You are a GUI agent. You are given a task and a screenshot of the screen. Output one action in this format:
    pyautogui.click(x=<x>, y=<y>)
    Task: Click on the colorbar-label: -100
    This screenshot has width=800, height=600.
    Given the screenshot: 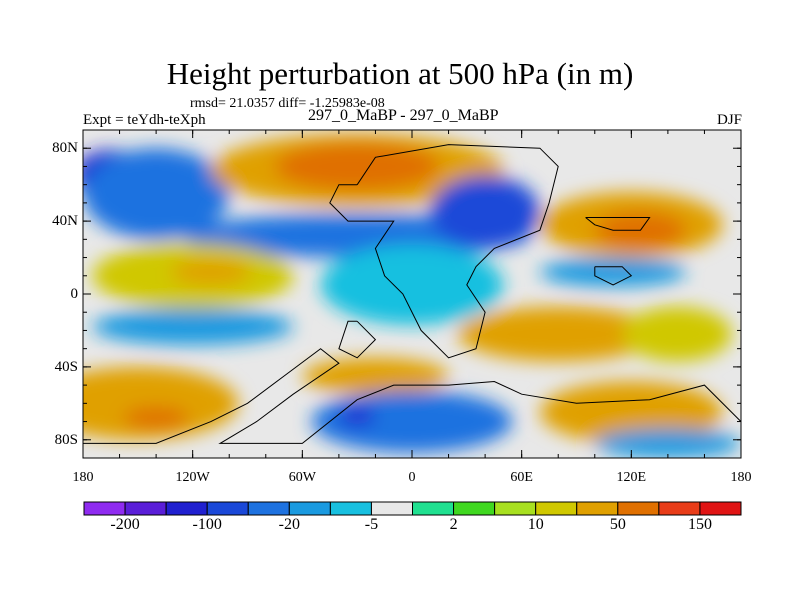 What is the action you would take?
    pyautogui.click(x=207, y=524)
    